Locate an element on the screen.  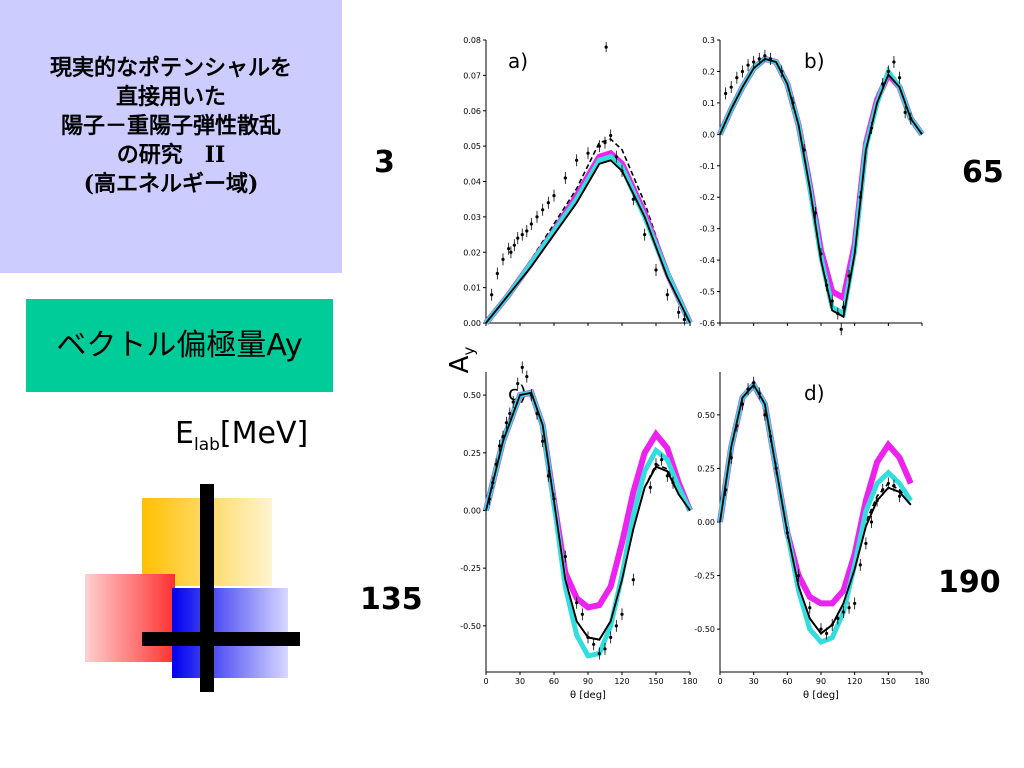
panel-b-series-solid-top is located at coordinates (821, 188).